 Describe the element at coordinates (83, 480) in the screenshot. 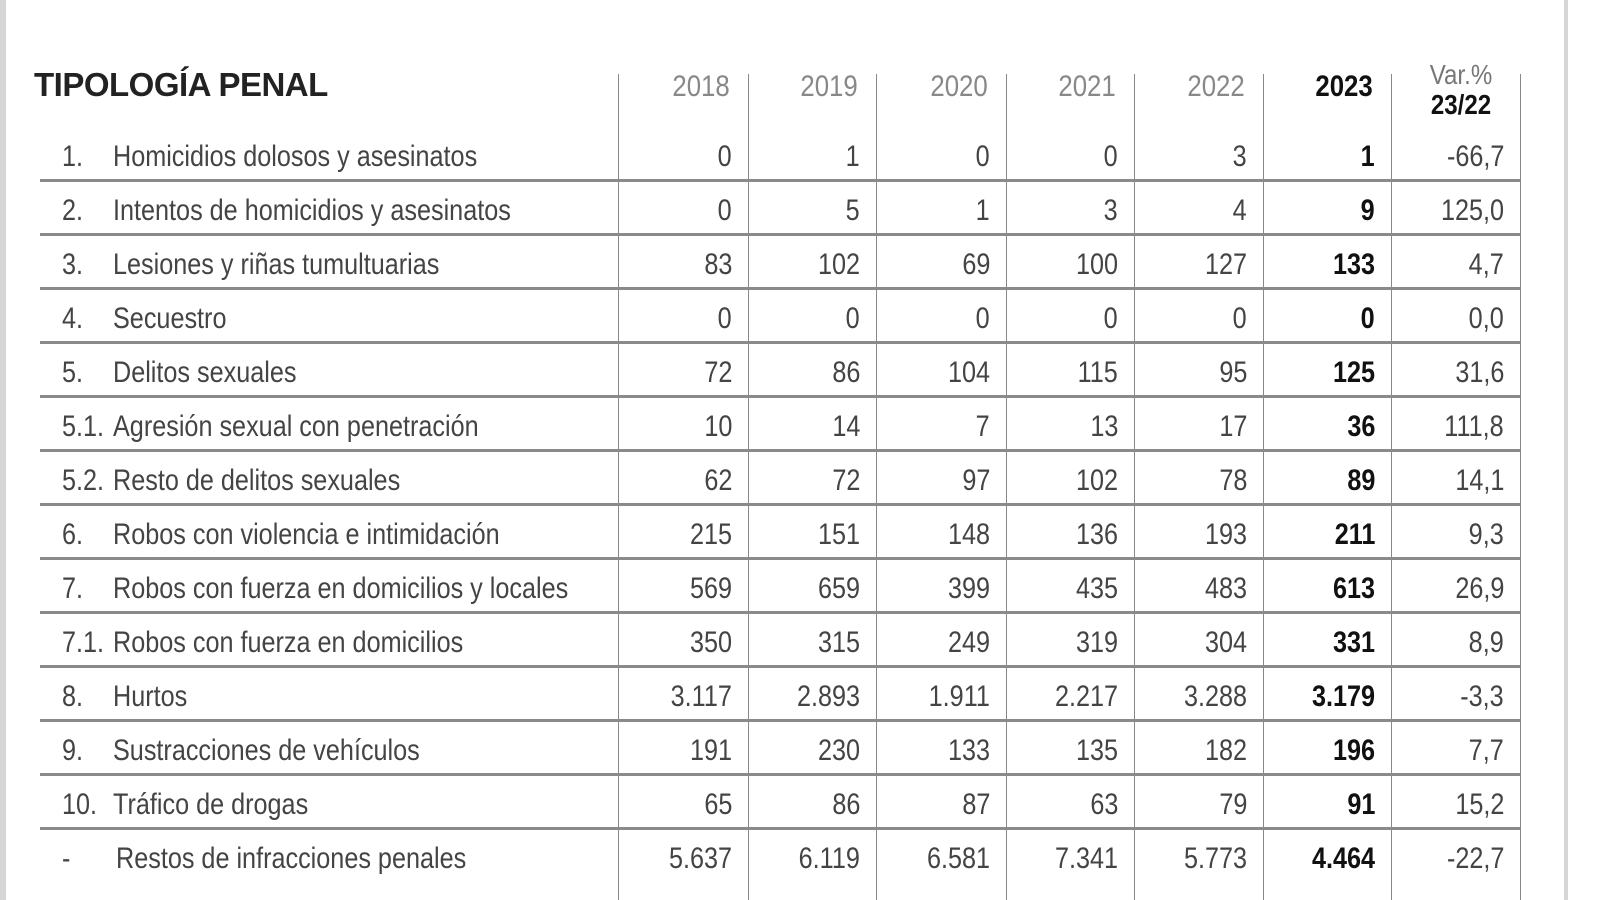

I see `row-number-text: 5.2.` at that location.